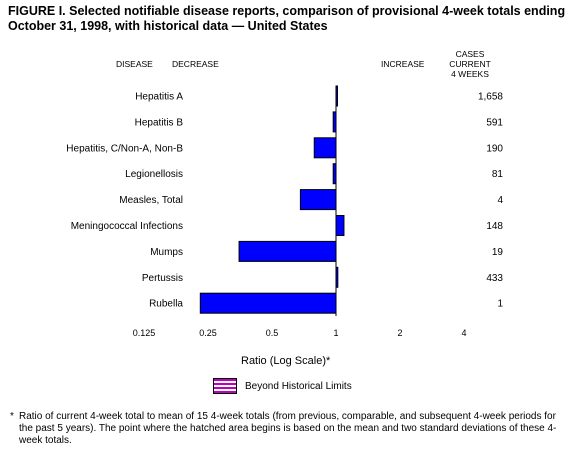 Image resolution: width=572 pixels, height=464 pixels. Describe the element at coordinates (298, 386) in the screenshot. I see `legend-label: Beyond Historical Limits` at that location.